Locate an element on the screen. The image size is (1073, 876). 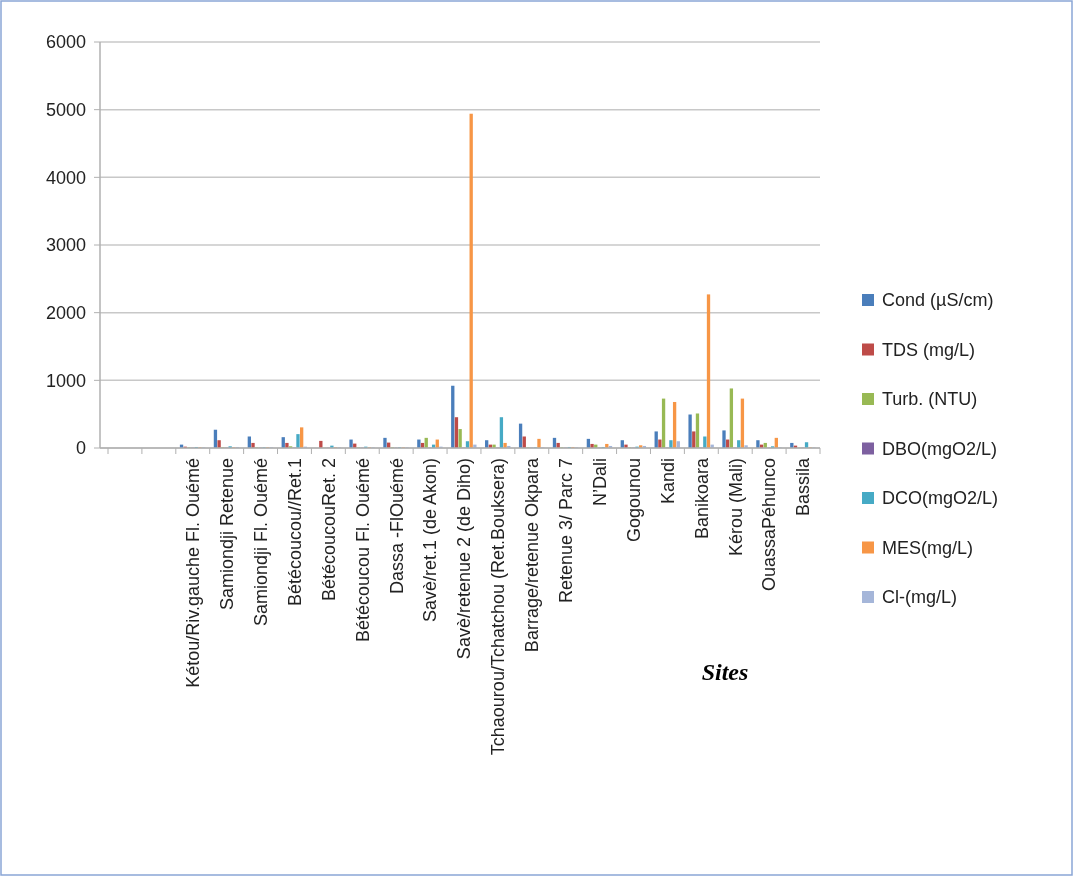
legend-label: TDS (mg/L) is located at coordinates (929, 349).